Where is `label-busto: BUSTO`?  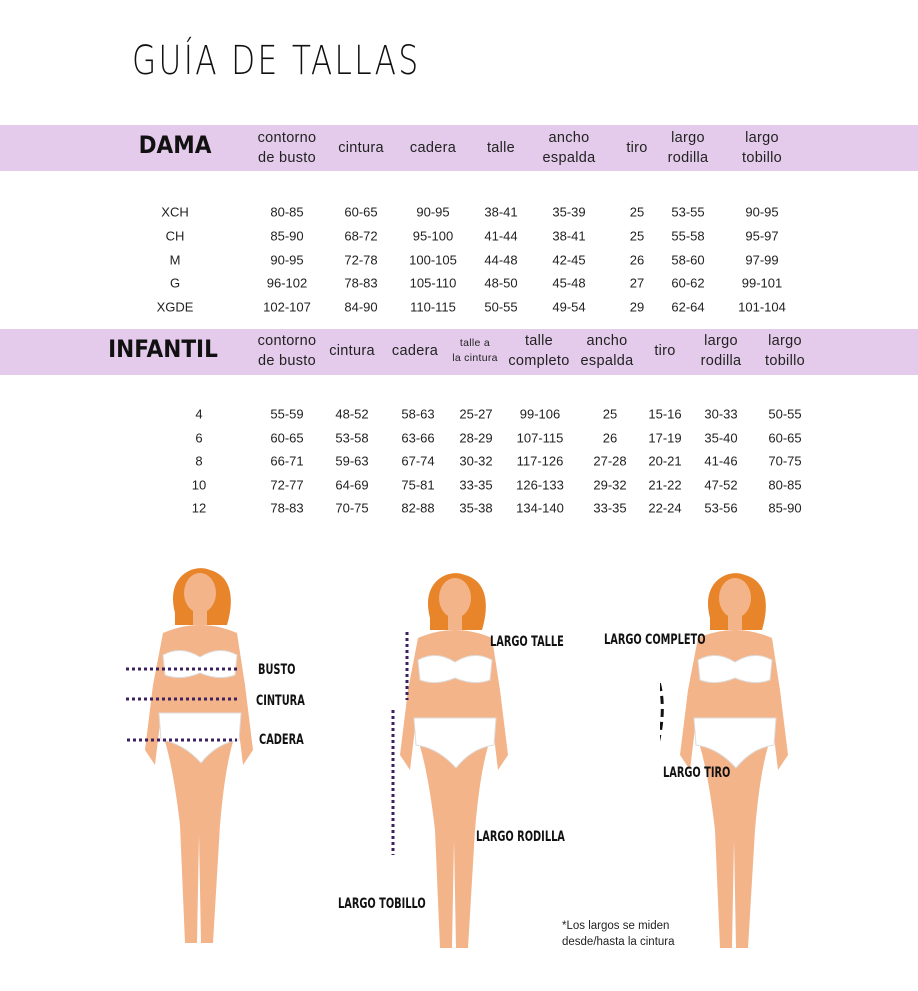
label-busto: BUSTO is located at coordinates (277, 670).